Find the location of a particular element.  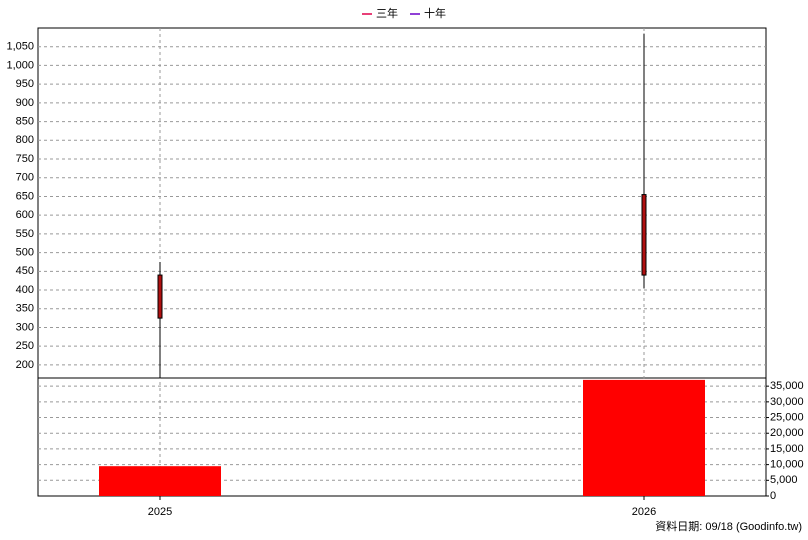

x-tick-label: 2025 is located at coordinates (160, 512).